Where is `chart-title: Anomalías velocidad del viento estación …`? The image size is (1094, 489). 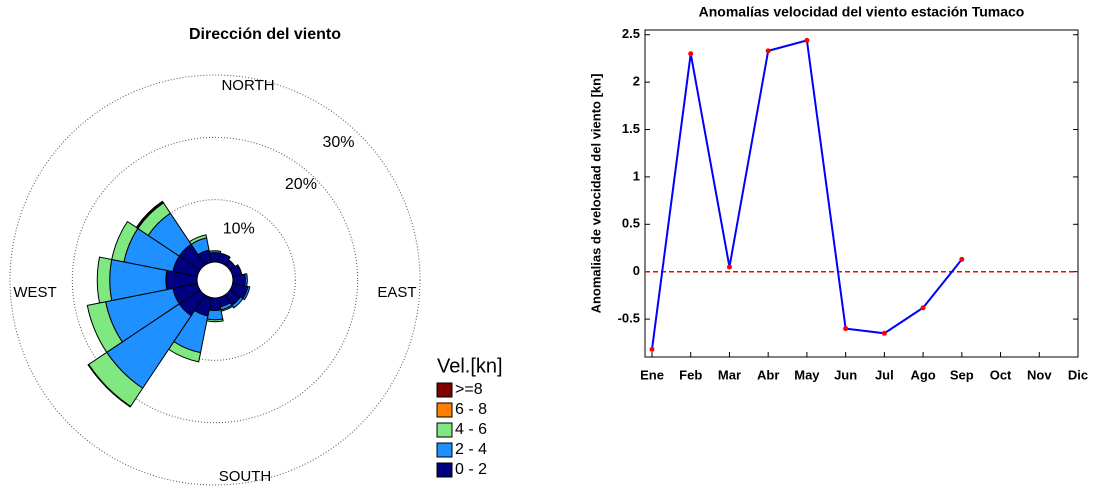
chart-title: Anomalías velocidad del viento estación … is located at coordinates (862, 12).